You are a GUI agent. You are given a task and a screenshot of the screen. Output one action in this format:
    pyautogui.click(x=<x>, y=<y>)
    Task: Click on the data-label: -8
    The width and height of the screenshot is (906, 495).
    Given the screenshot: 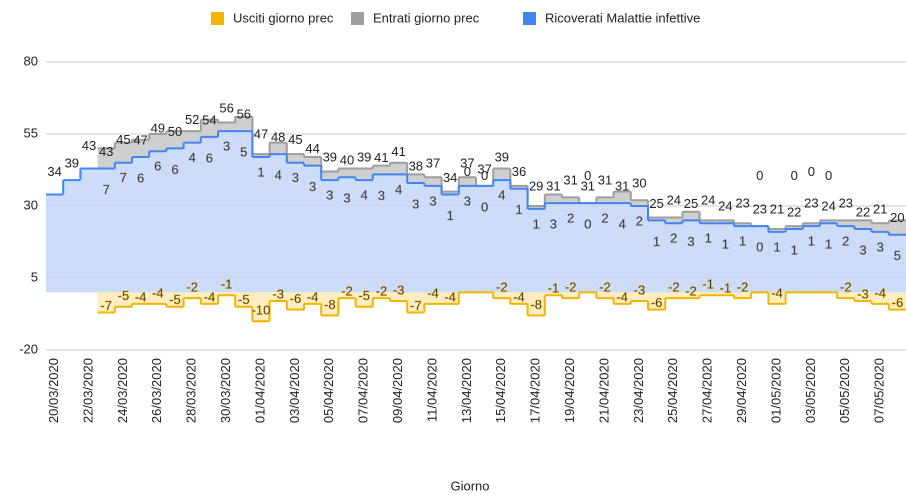 What is the action you would take?
    pyautogui.click(x=330, y=304)
    